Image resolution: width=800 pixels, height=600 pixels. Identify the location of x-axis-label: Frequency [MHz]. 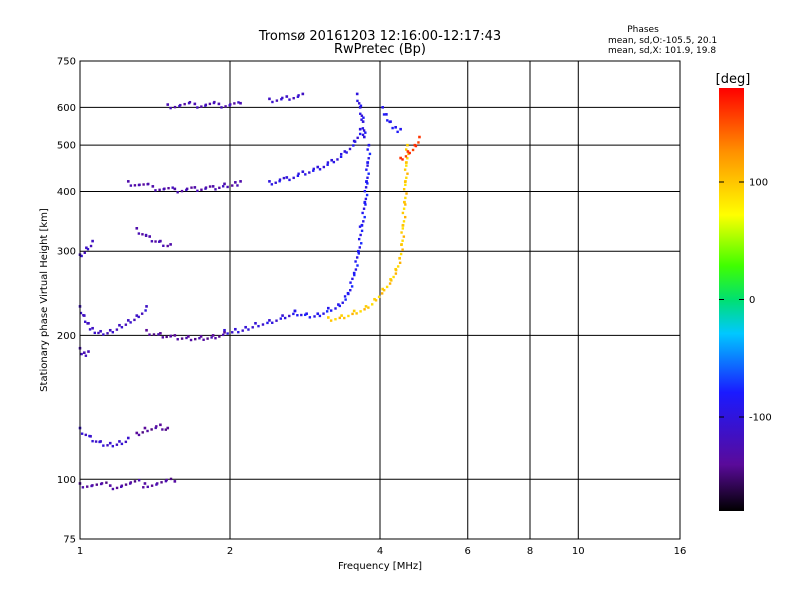
(380, 566).